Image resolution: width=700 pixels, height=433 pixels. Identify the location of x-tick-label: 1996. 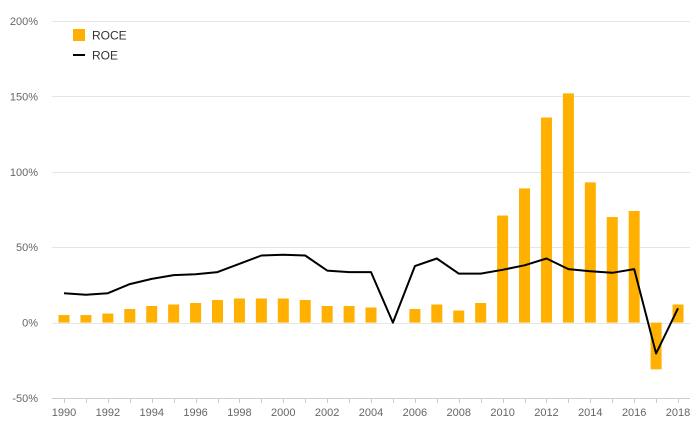
(195, 413).